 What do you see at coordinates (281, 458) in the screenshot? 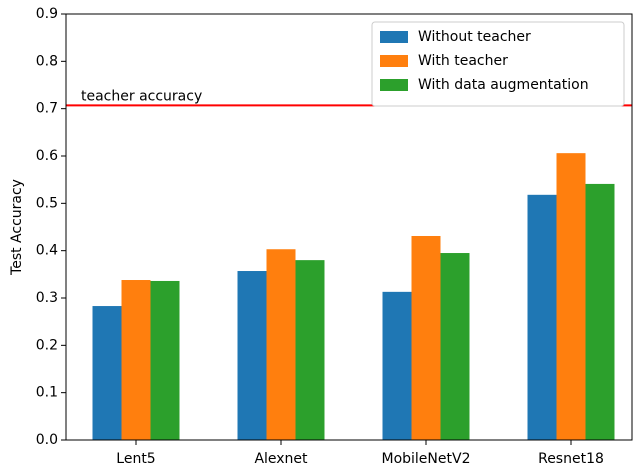
I see `x-tick-label: Alexnet` at bounding box center [281, 458].